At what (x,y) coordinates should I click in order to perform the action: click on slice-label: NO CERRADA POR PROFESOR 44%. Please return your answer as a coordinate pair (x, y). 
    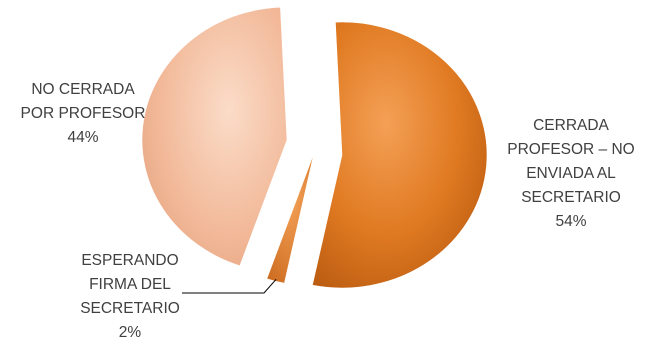
    Looking at the image, I should click on (83, 113).